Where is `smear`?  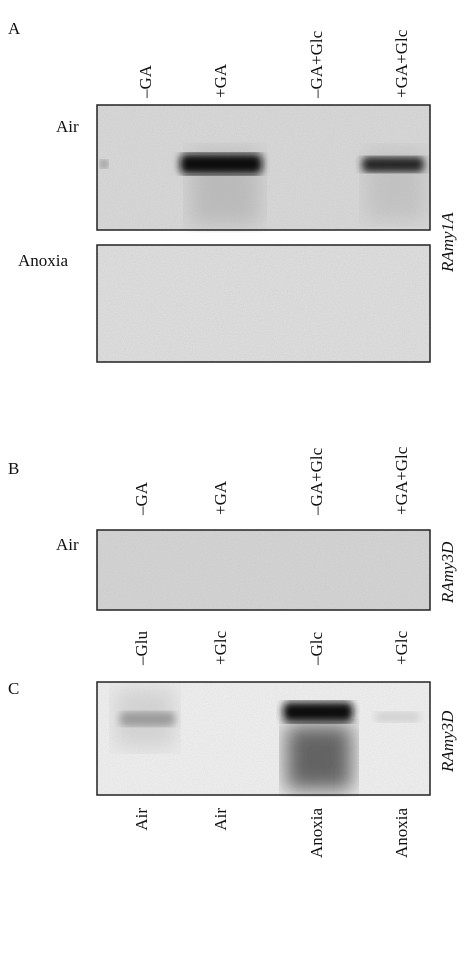
smear is located at coordinates (319, 757).